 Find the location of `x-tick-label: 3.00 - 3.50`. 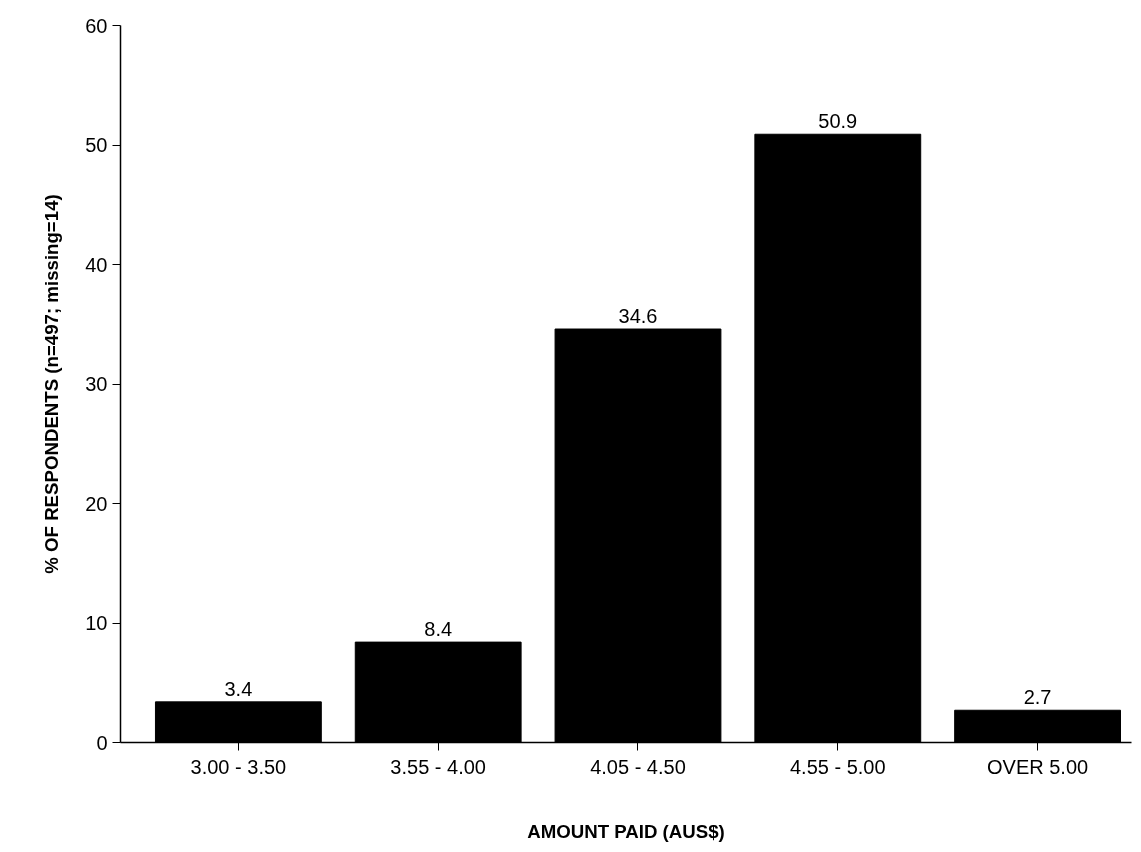

x-tick-label: 3.00 - 3.50 is located at coordinates (238, 766).